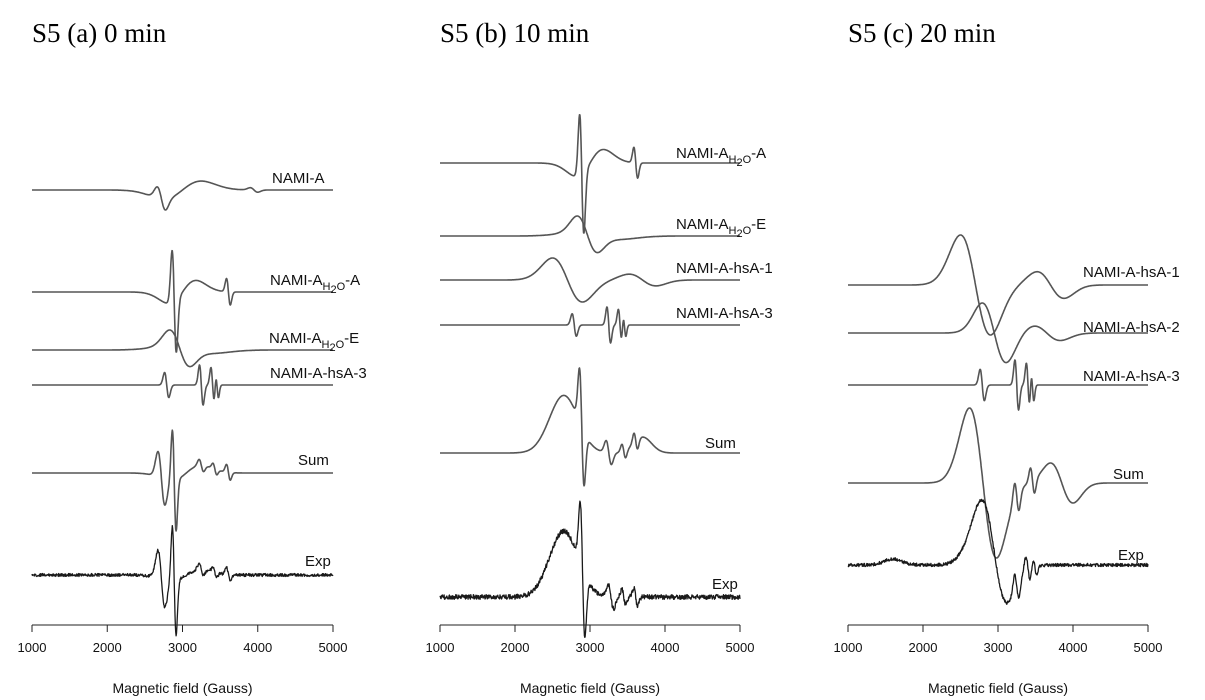  Describe the element at coordinates (1131, 327) in the screenshot. I see `series-label: NAMI-A-hsA-2` at that location.